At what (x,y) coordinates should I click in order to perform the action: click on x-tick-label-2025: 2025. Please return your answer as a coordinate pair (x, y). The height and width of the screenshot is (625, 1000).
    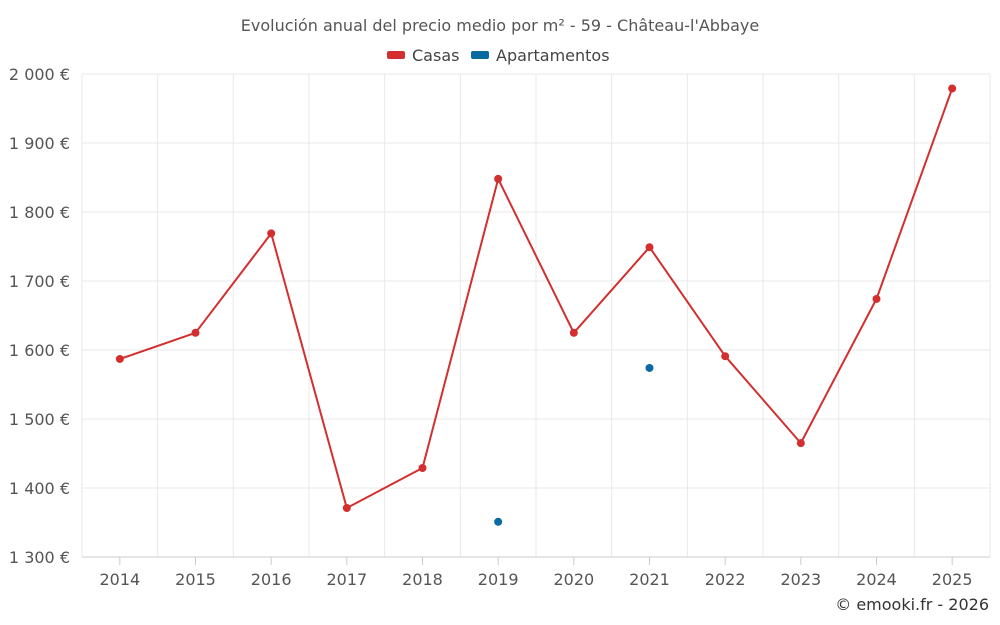
    Looking at the image, I should click on (952, 579).